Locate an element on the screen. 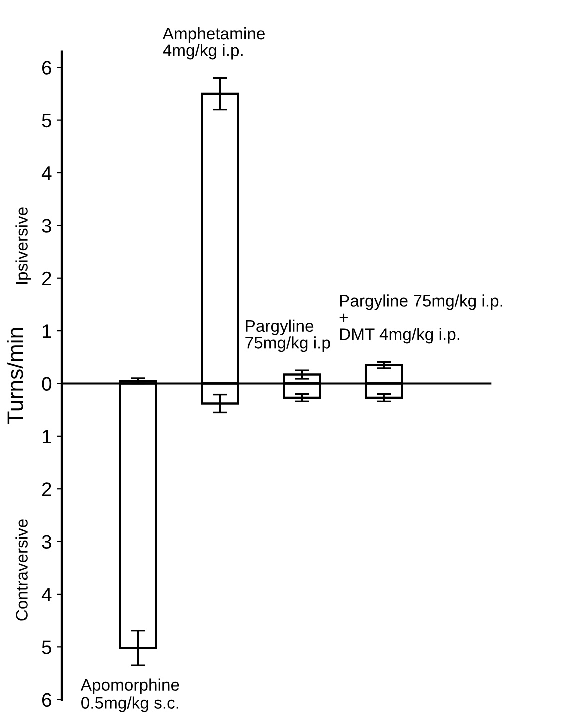 The image size is (564, 720). text: Ipsiversive is located at coordinates (24, 246).